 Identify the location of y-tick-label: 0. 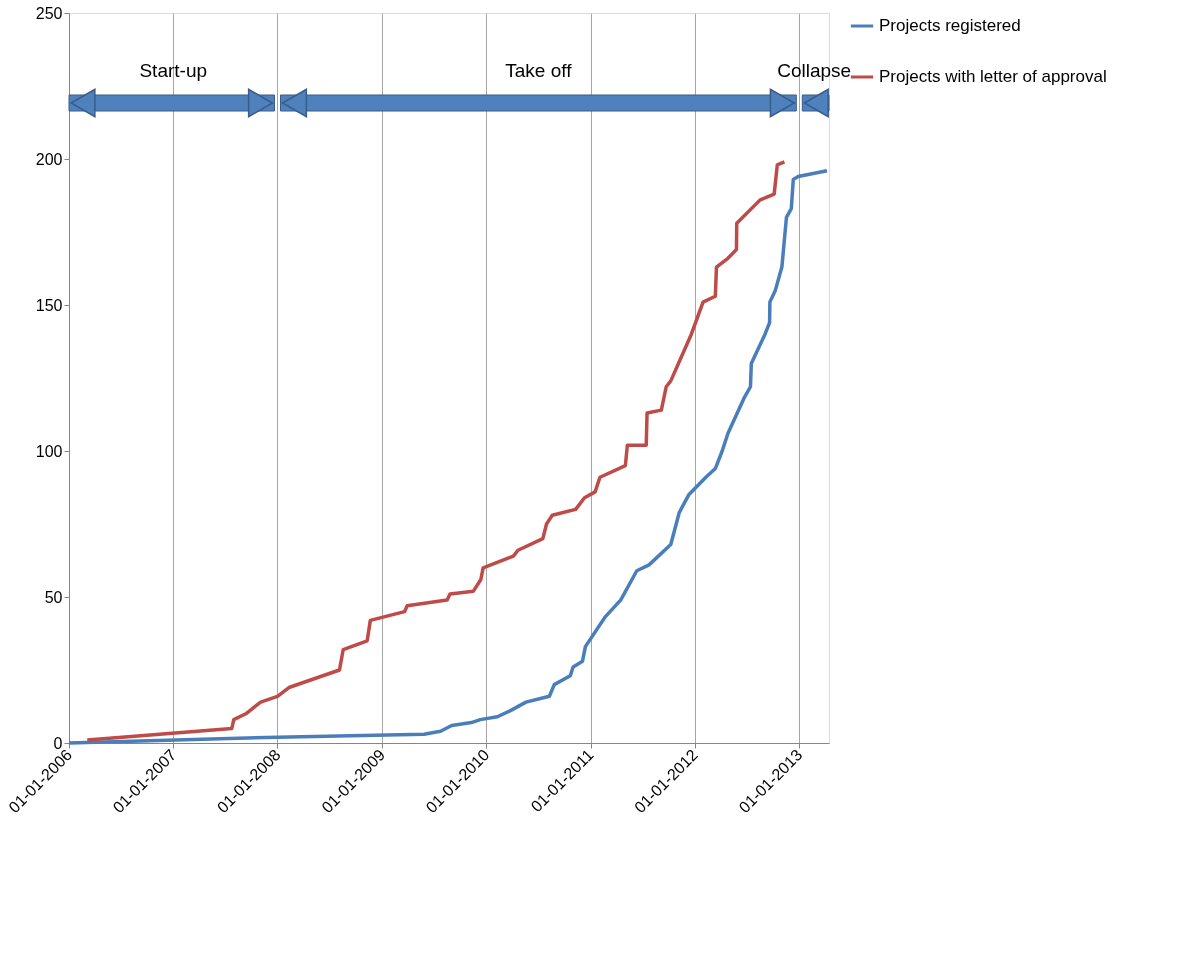
(58, 743).